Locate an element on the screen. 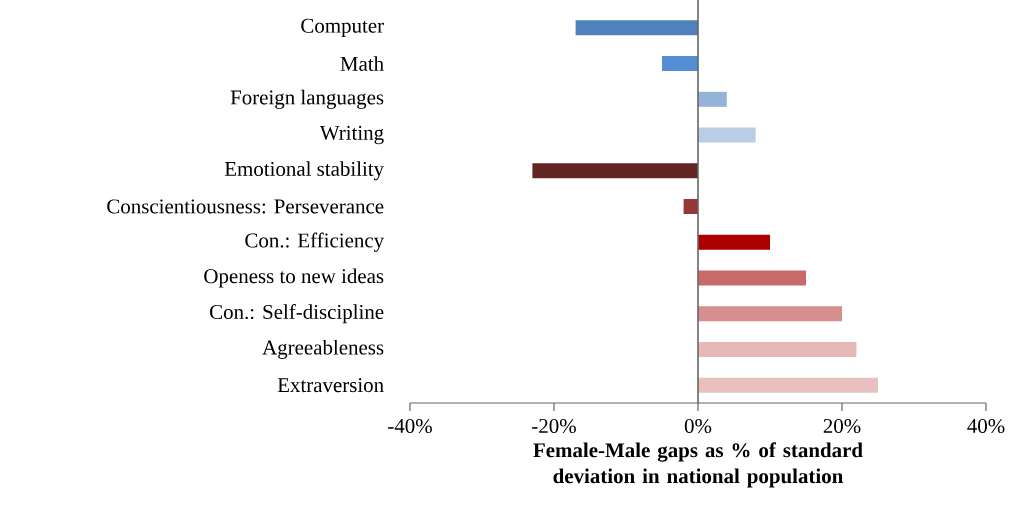 The width and height of the screenshot is (1016, 519). y-tick-label: Foreign languages is located at coordinates (307, 99).